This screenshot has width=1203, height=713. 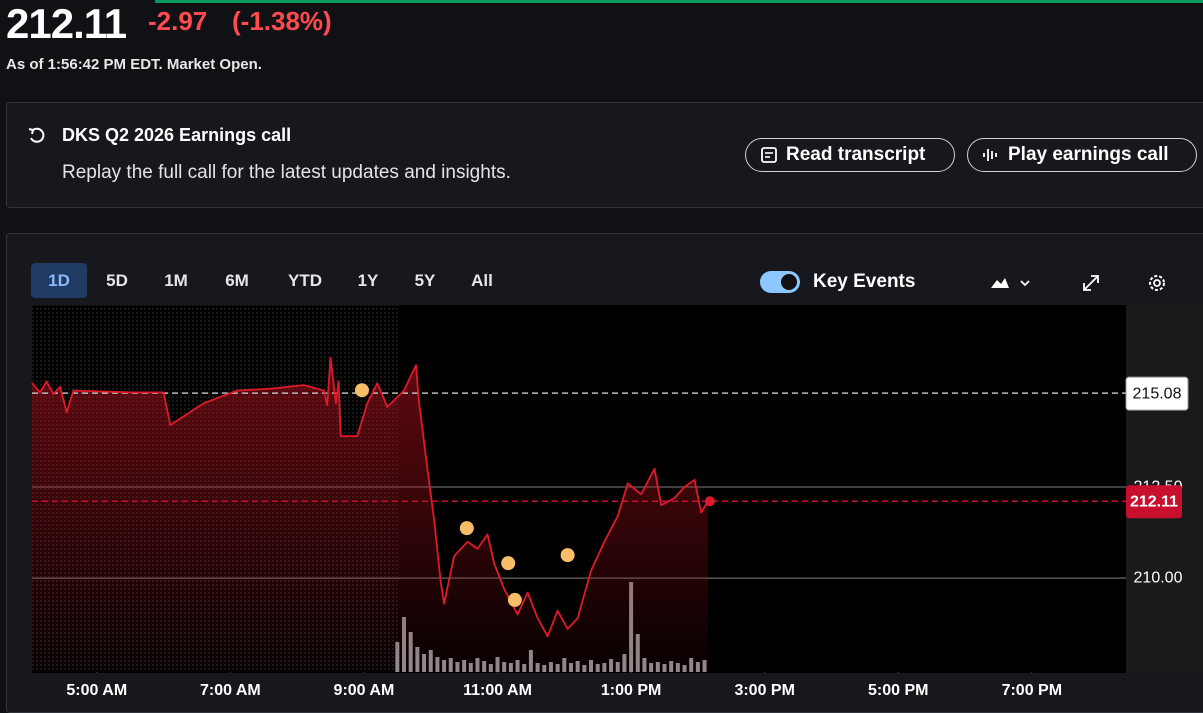 What do you see at coordinates (497, 690) in the screenshot?
I see `x-tick-label: 11:00 AM` at bounding box center [497, 690].